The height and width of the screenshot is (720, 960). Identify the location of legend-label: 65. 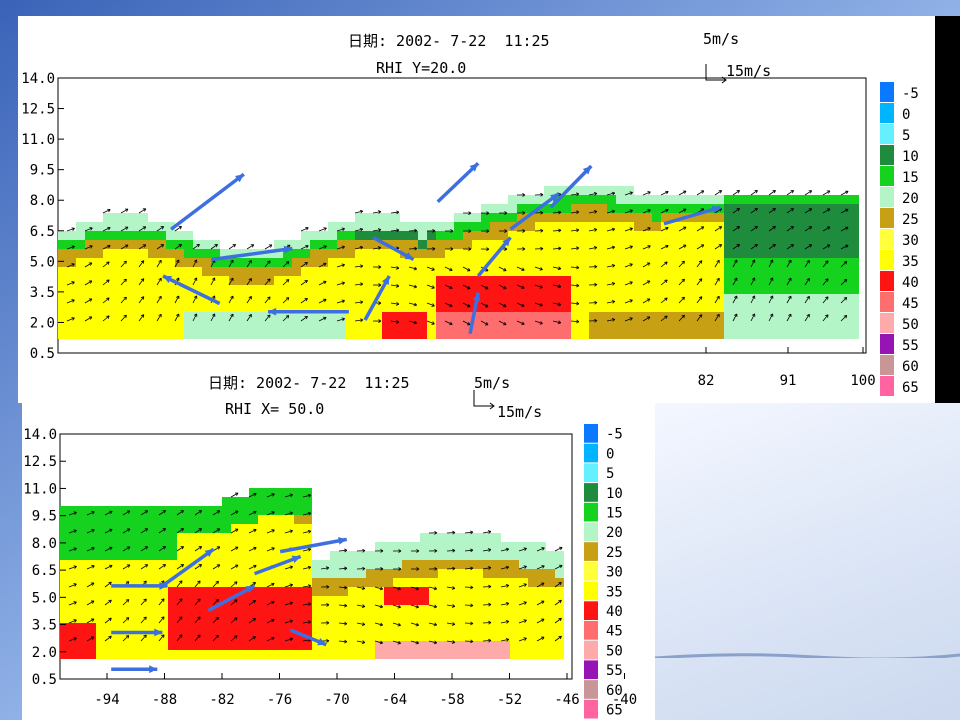
(614, 711).